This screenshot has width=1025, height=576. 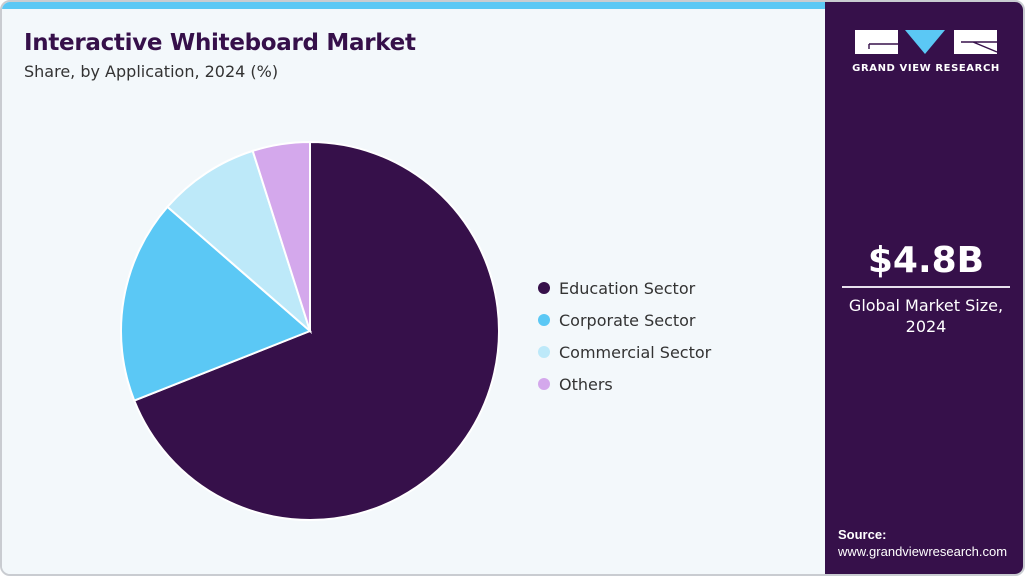 What do you see at coordinates (151, 71) in the screenshot?
I see `chart-subtitle: Share, by Application, 2024 (%)` at bounding box center [151, 71].